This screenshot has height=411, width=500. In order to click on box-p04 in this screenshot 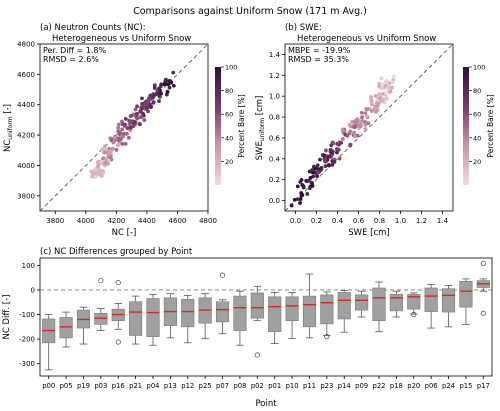, I will do `click(153, 319)`.